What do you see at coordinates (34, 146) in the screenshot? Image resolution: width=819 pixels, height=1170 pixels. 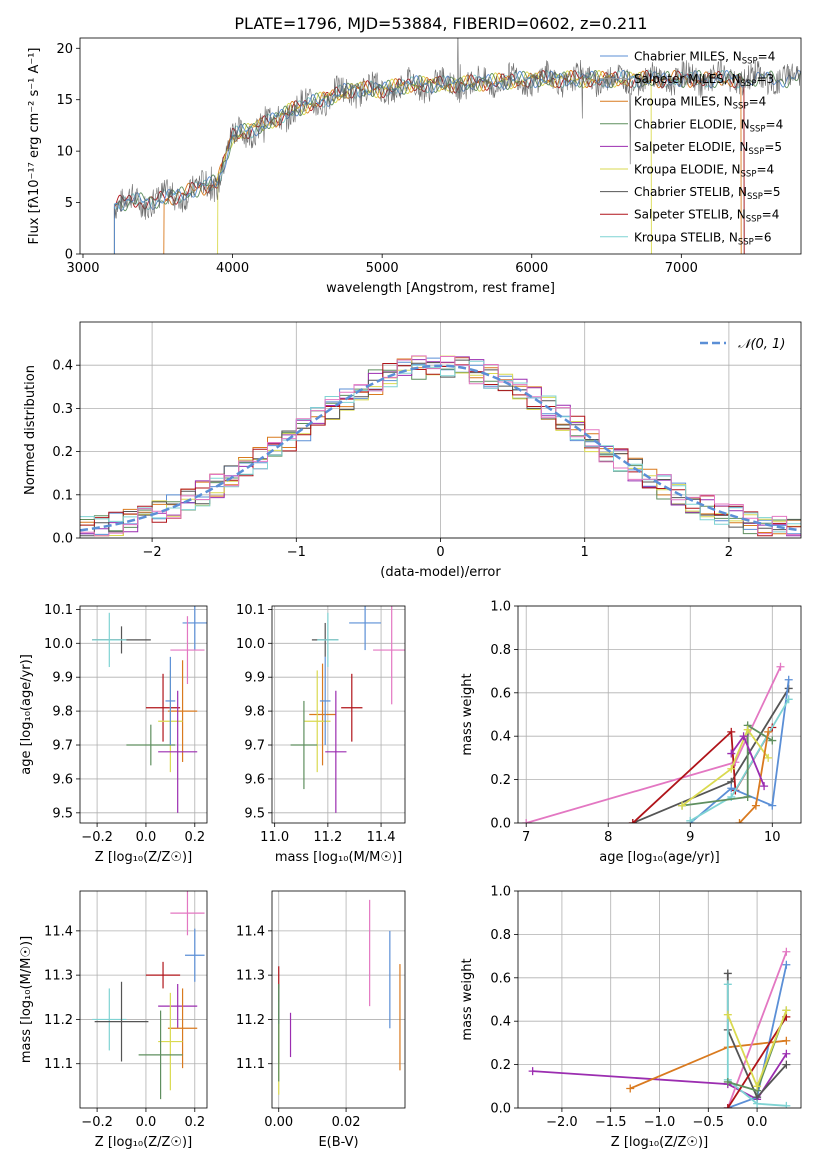 I see `y-axis-label: Flux [fλ10⁻¹⁷ erg cm⁻² s⁻¹ A⁻¹]` at bounding box center [34, 146].